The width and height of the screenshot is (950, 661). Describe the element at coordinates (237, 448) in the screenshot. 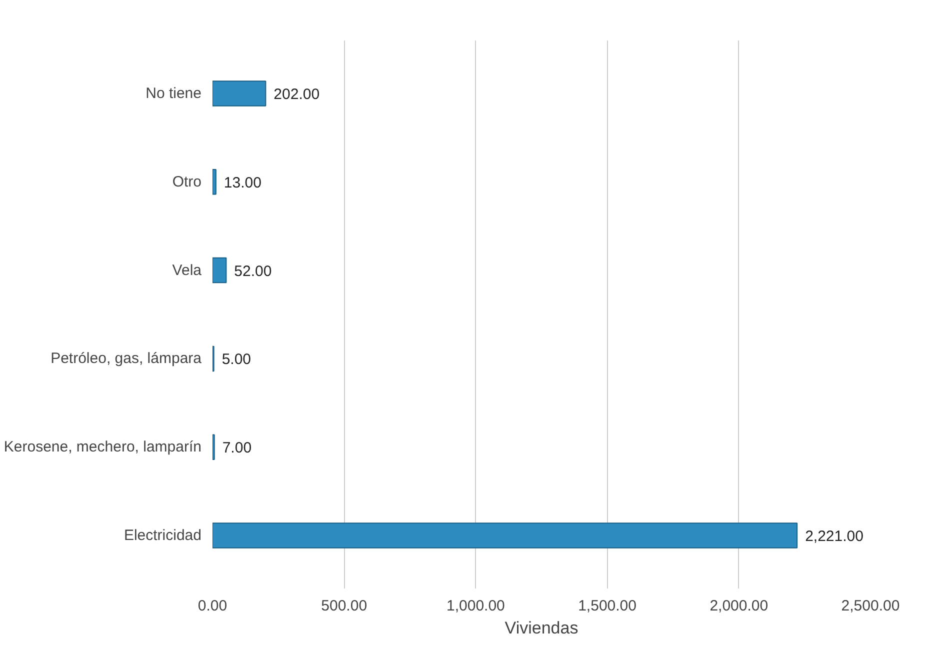

I see `data-label: 7.00` at that location.